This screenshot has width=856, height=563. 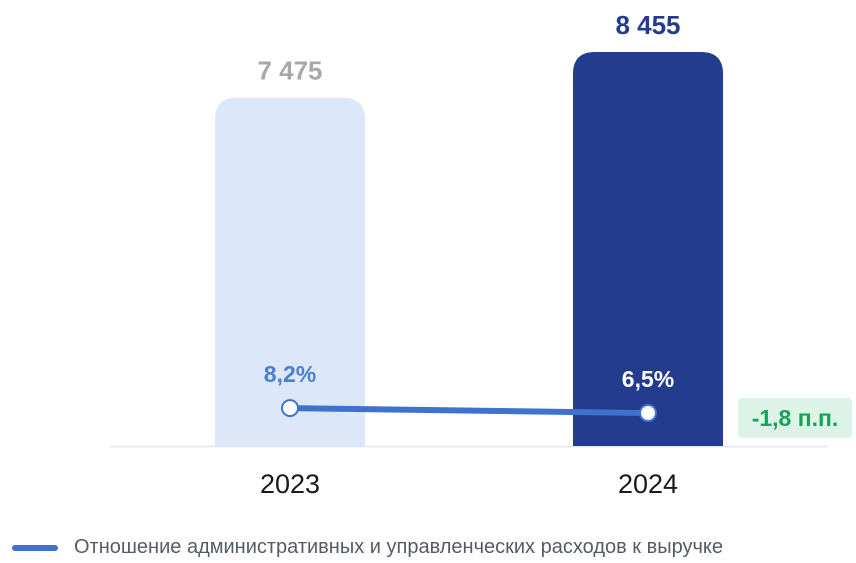 I want to click on line-point-2023, so click(x=290, y=408).